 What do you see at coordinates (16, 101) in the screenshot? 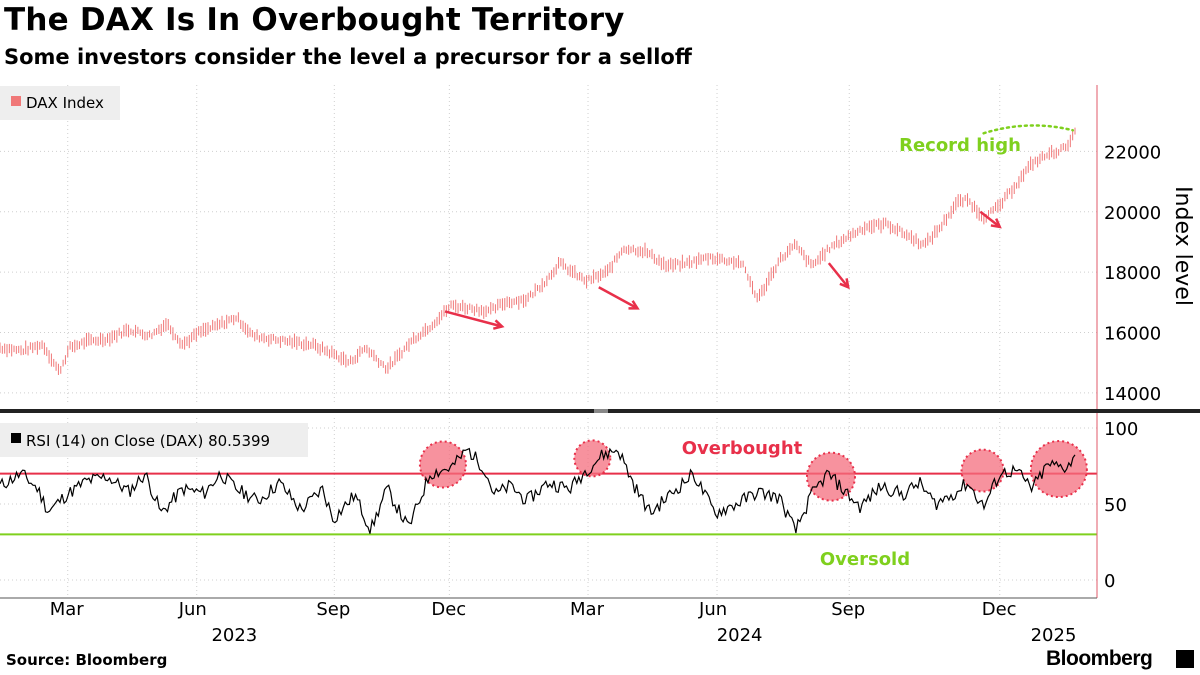
I see `price-legend-swatch` at bounding box center [16, 101].